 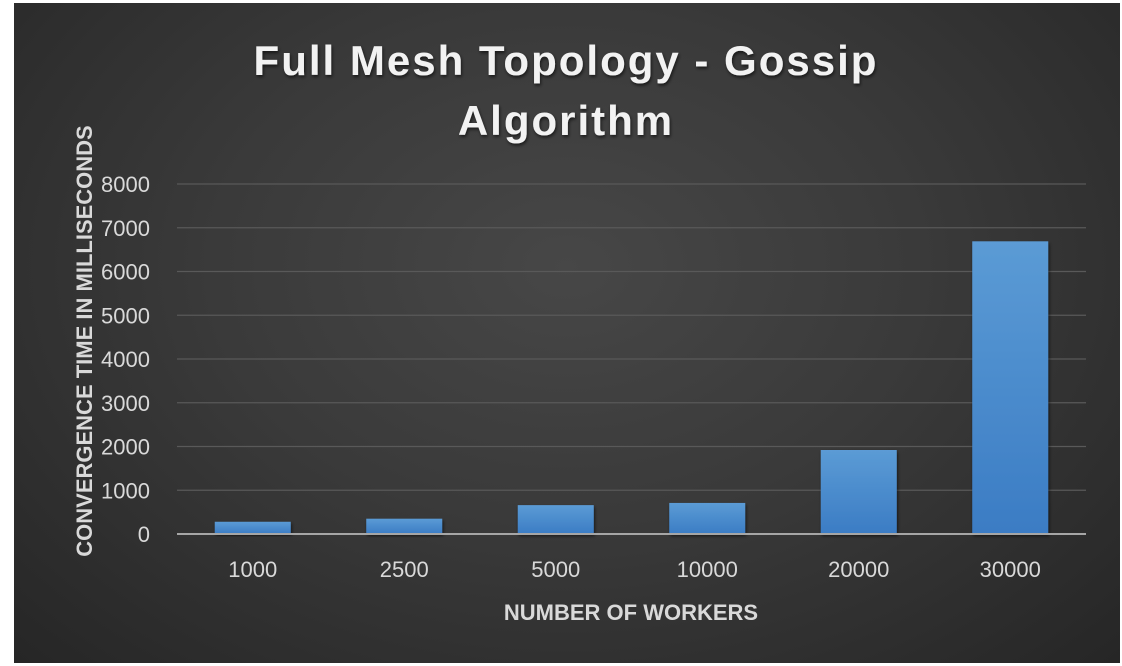 I want to click on x-tick-label: 30000, so click(x=1010, y=569).